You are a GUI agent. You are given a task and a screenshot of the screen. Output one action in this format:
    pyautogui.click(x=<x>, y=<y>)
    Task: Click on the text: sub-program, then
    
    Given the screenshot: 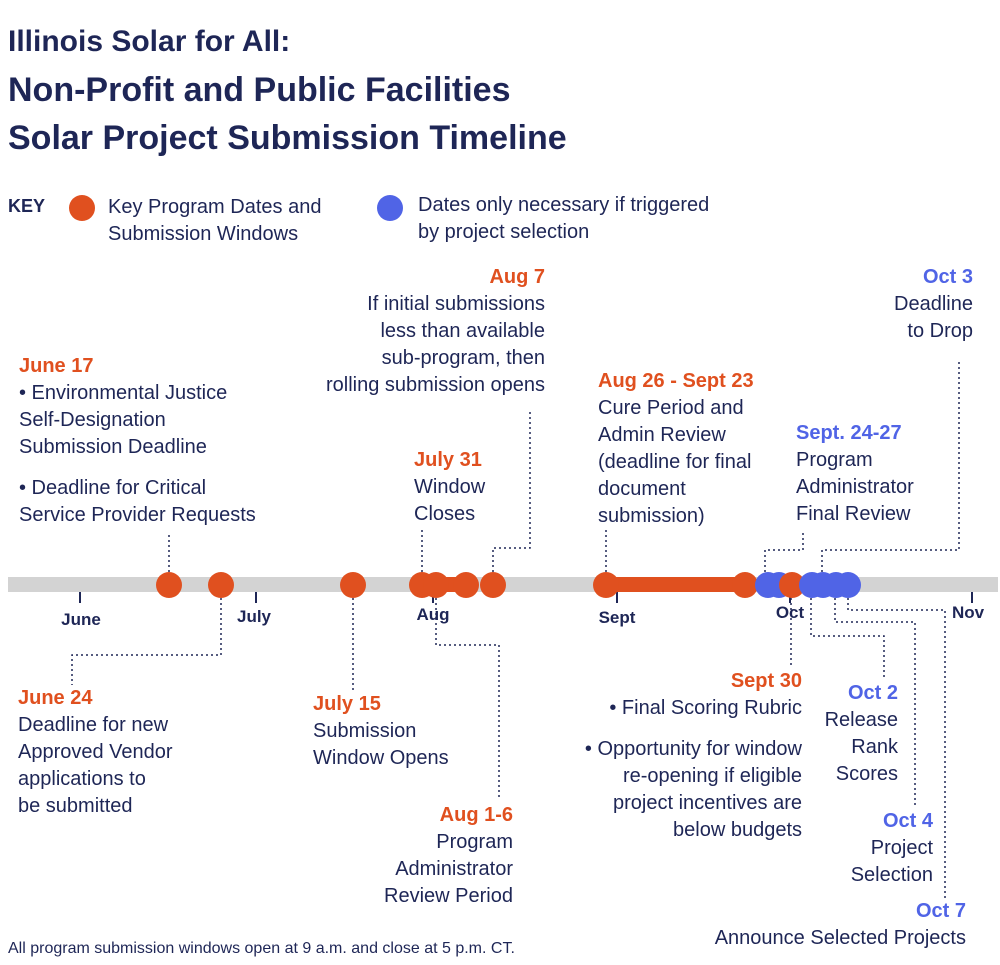 What is the action you would take?
    pyautogui.click(x=463, y=358)
    